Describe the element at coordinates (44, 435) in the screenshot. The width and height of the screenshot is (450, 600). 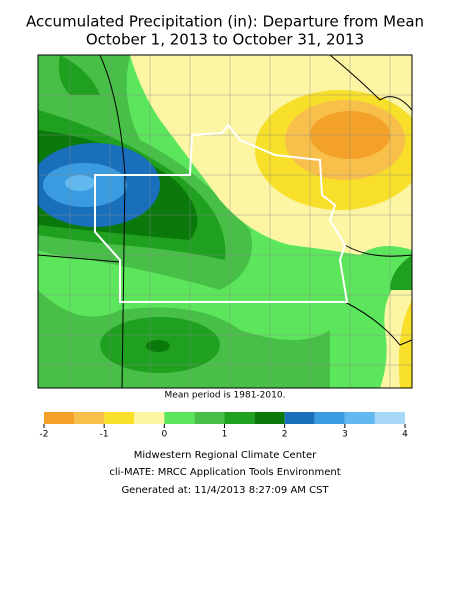
I see `legend-tick-label: -2` at that location.